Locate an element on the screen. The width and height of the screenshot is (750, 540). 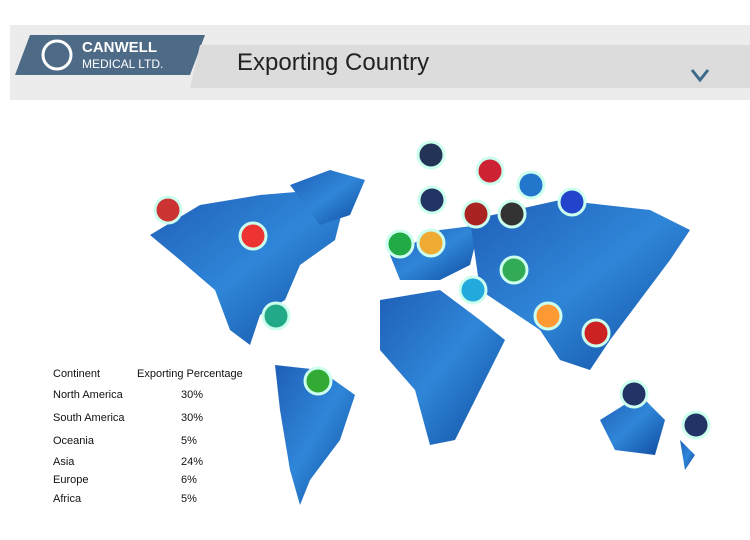
brand-sub: MEDICAL LTD. is located at coordinates (122, 64).